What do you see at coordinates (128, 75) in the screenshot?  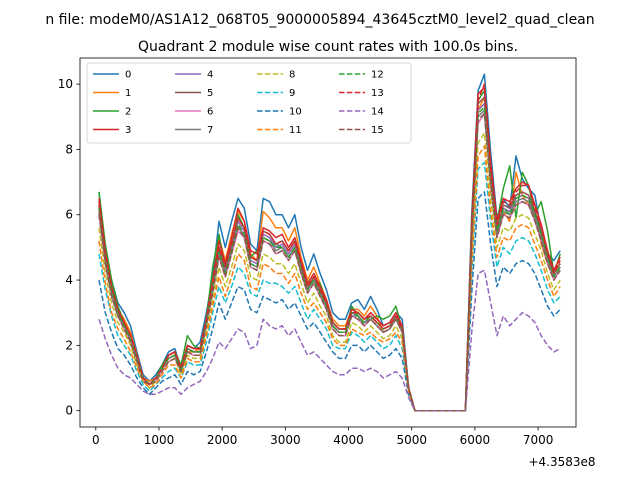 I see `legend-label: 0` at bounding box center [128, 75].